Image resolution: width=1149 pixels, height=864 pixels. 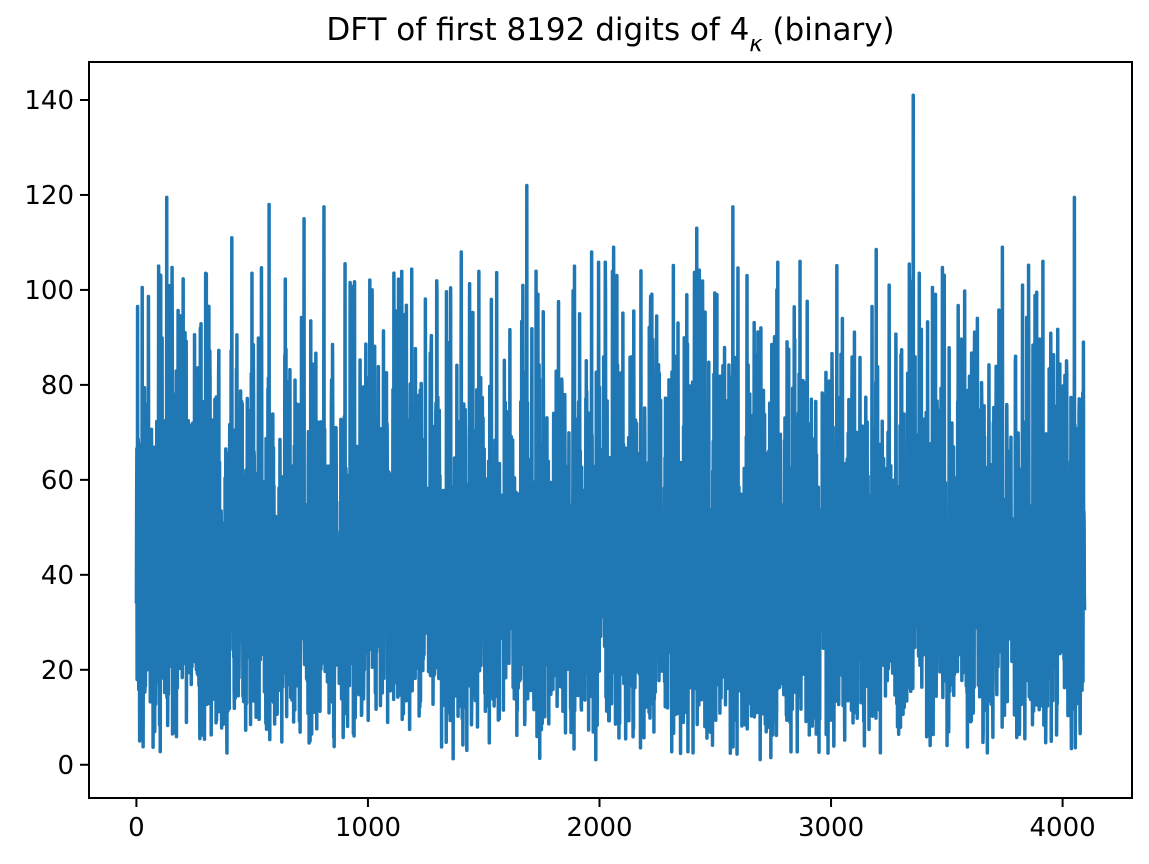 I want to click on chart-title-prefix: DFT of first 8192 digits of 4, so click(x=538, y=30).